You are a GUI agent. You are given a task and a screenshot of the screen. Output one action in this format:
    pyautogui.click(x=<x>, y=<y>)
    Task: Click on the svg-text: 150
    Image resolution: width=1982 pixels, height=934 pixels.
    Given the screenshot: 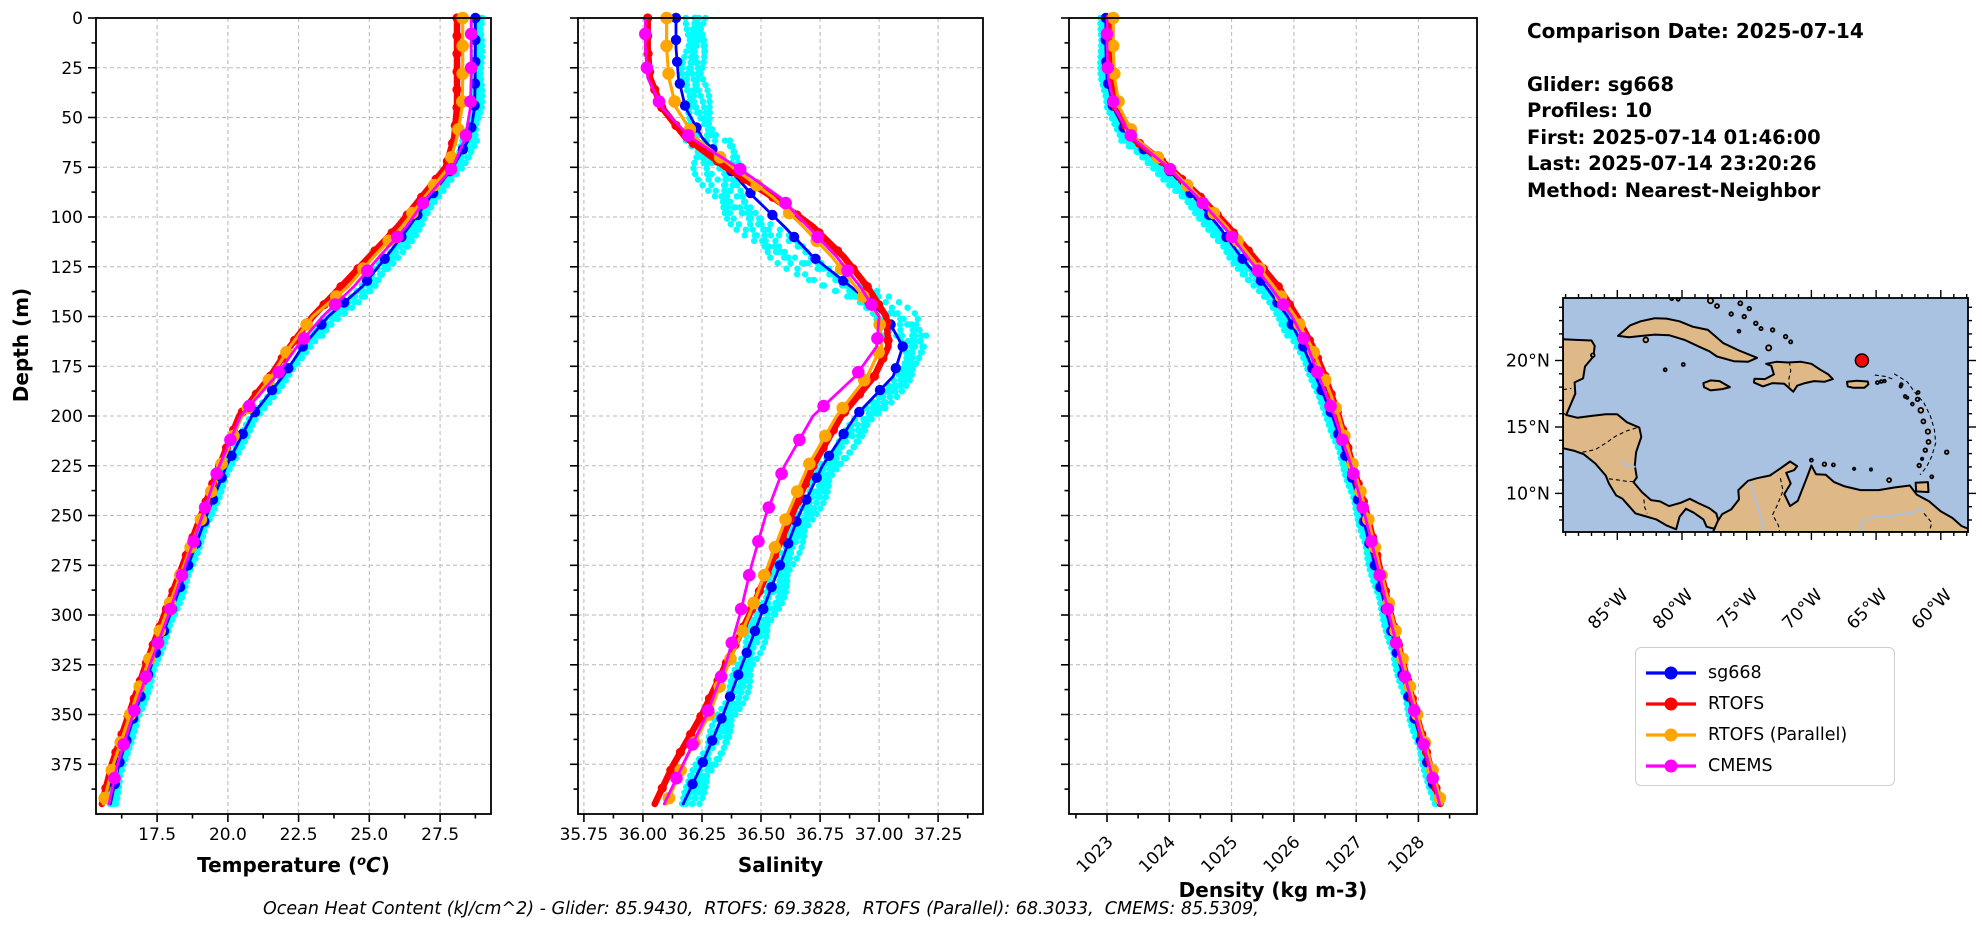 What is the action you would take?
    pyautogui.click(x=67, y=318)
    